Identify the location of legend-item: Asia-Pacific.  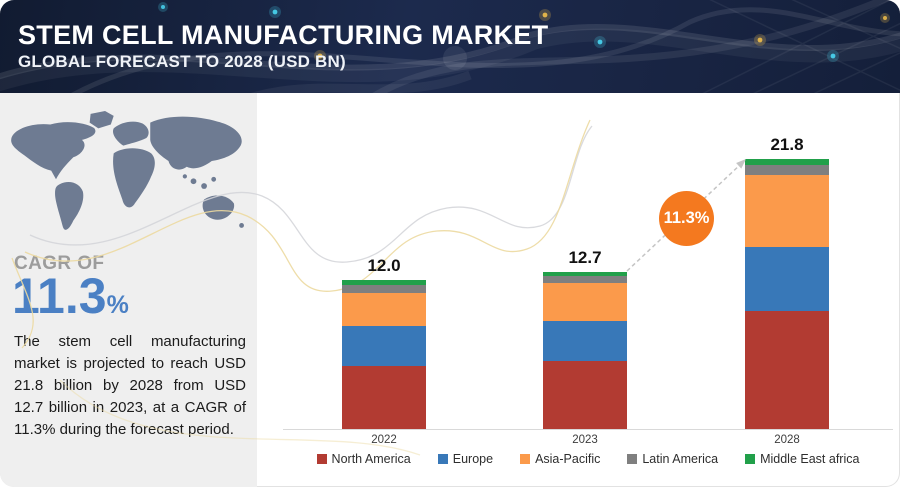
(560, 459).